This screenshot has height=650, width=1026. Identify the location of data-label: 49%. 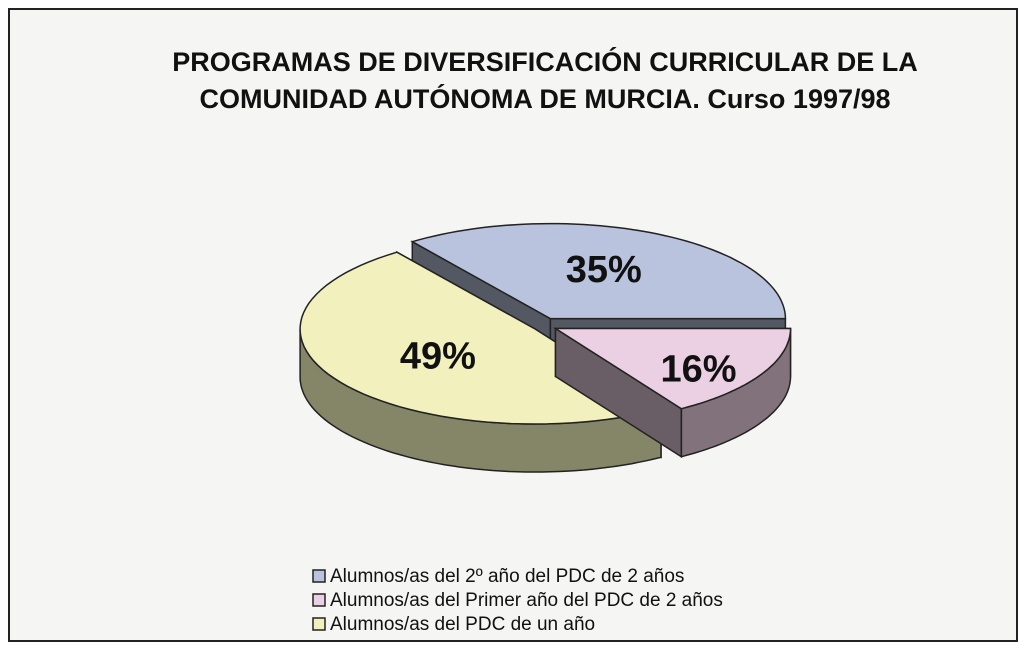
(438, 356).